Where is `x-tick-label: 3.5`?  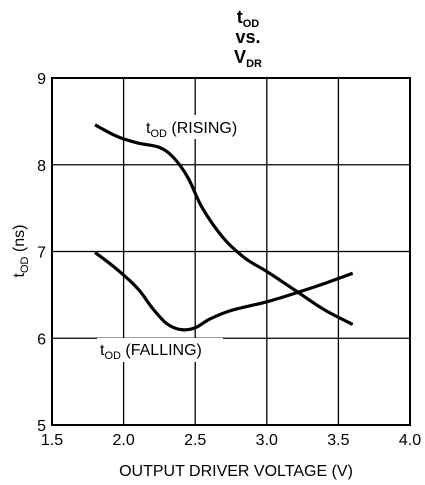
x-tick-label: 3.5 is located at coordinates (338, 440).